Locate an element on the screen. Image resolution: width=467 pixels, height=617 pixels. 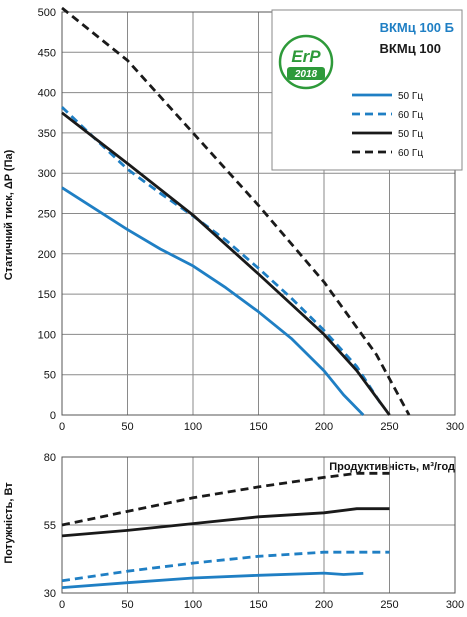
power-y-tick-30: 30 is located at coordinates (50, 594).